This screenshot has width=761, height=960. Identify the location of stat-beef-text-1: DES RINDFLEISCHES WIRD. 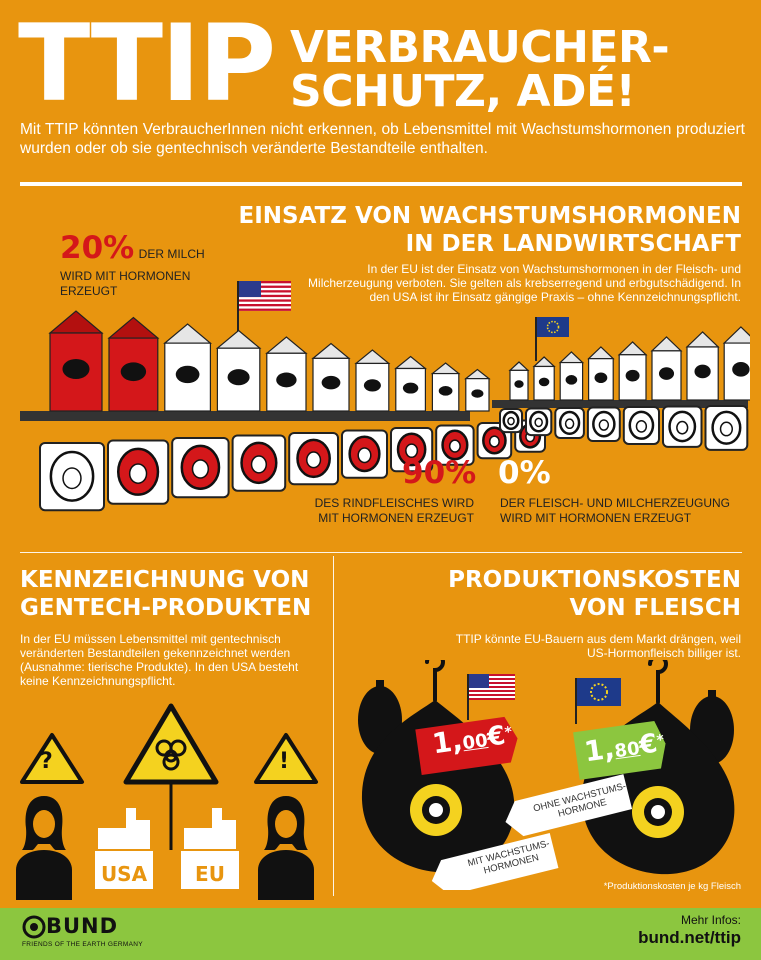
(394, 503).